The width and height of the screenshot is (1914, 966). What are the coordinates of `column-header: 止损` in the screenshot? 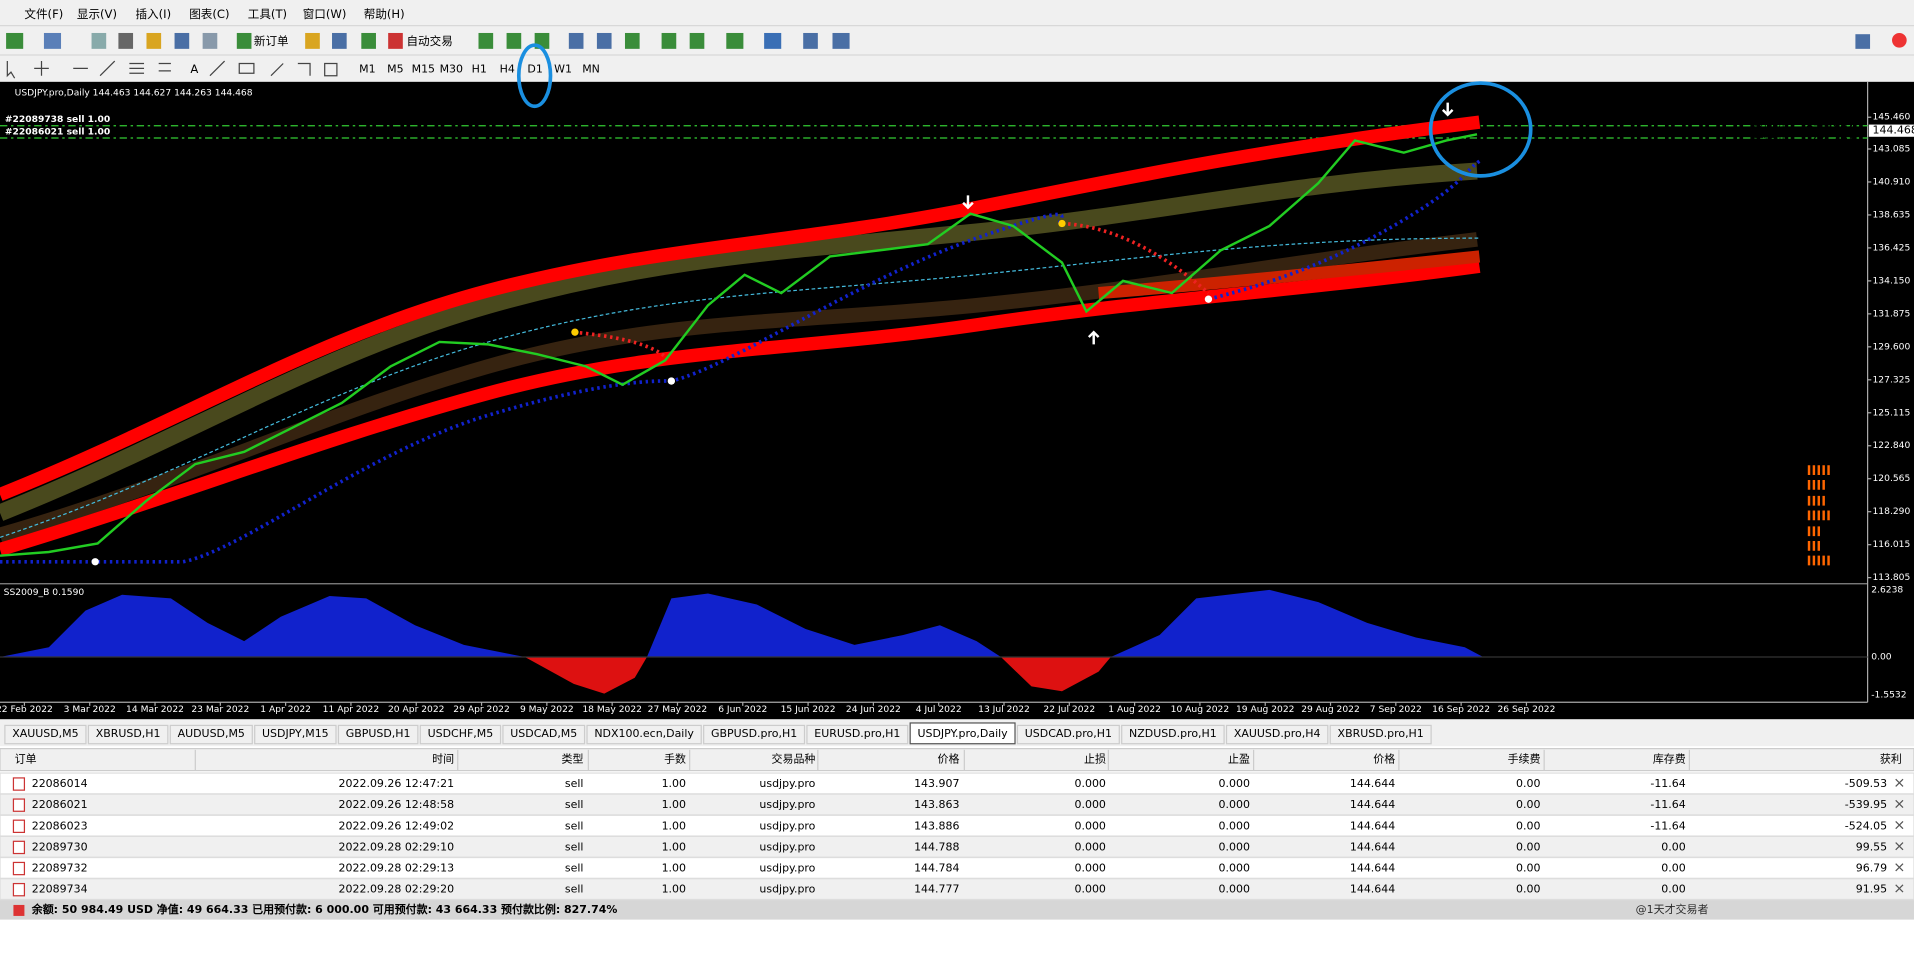 It's located at (1095, 759).